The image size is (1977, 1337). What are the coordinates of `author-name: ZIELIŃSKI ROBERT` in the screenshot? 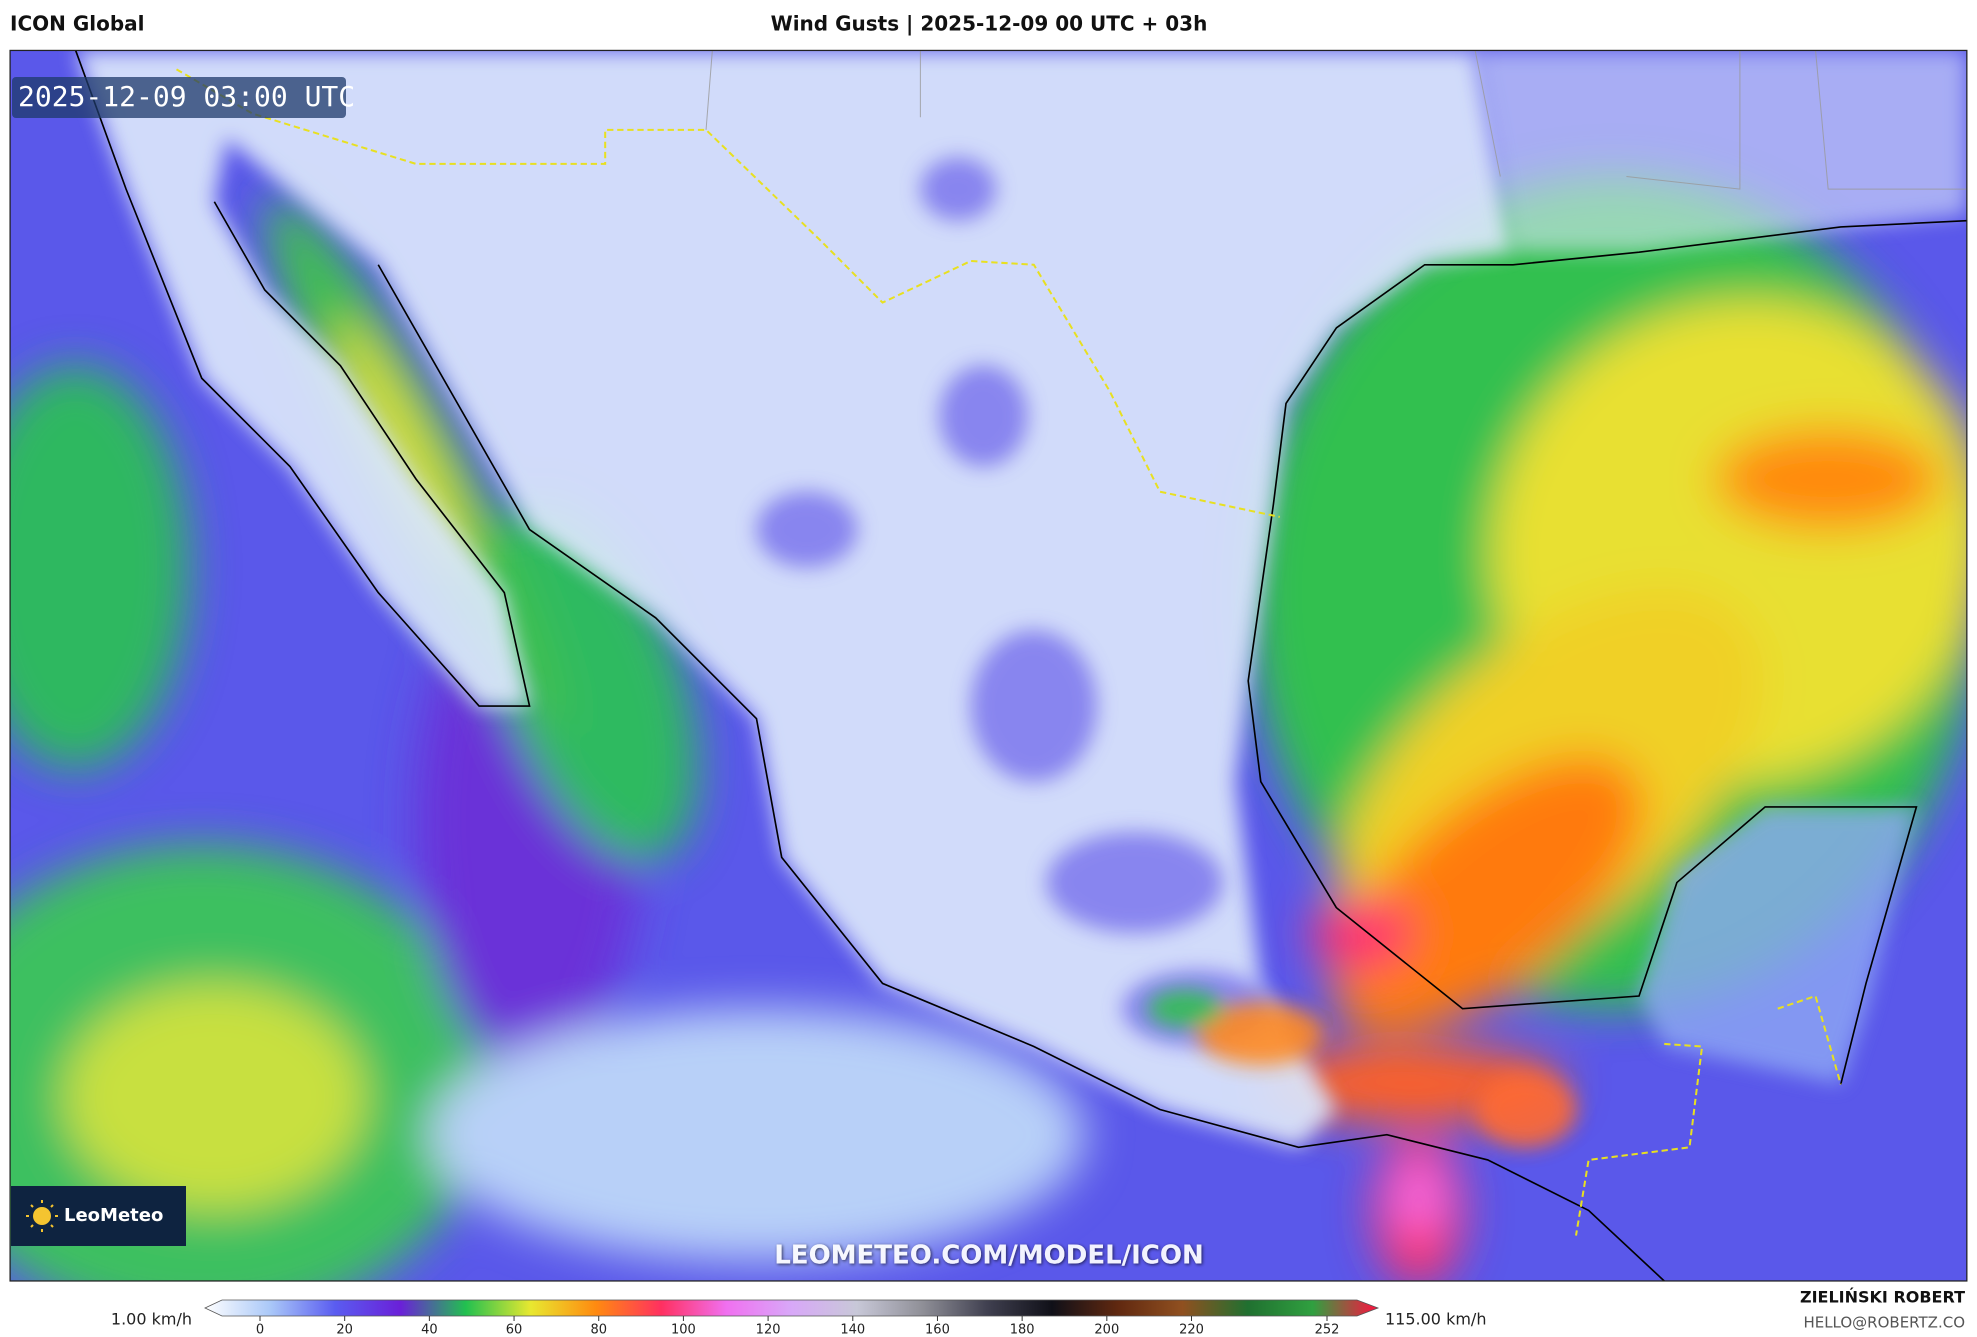 It's located at (1882, 1297).